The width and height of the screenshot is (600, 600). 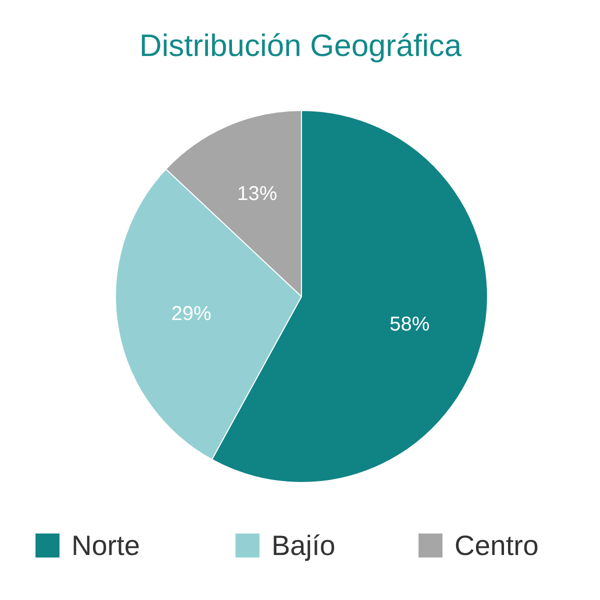 I want to click on legend-label: Centro, so click(x=496, y=545).